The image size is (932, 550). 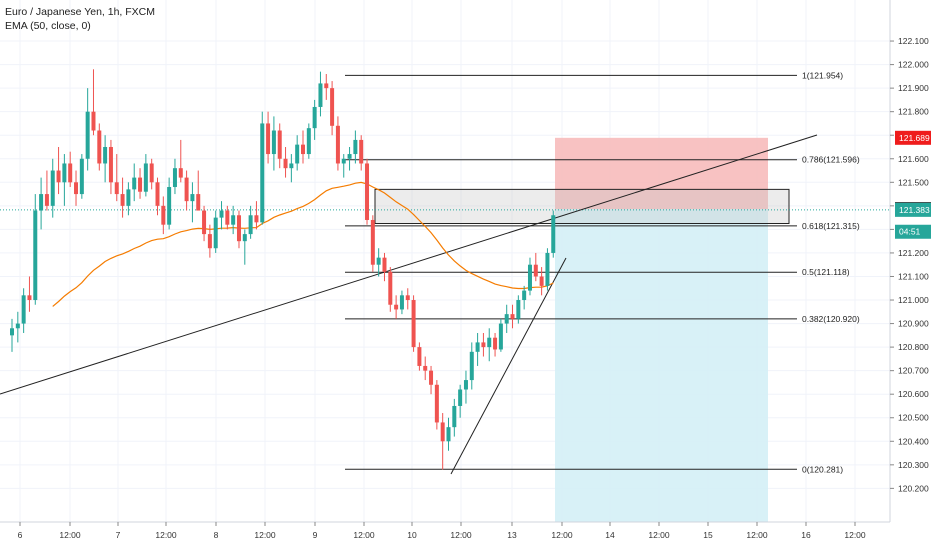 I want to click on price-tick-label: 120.500, so click(x=913, y=418).